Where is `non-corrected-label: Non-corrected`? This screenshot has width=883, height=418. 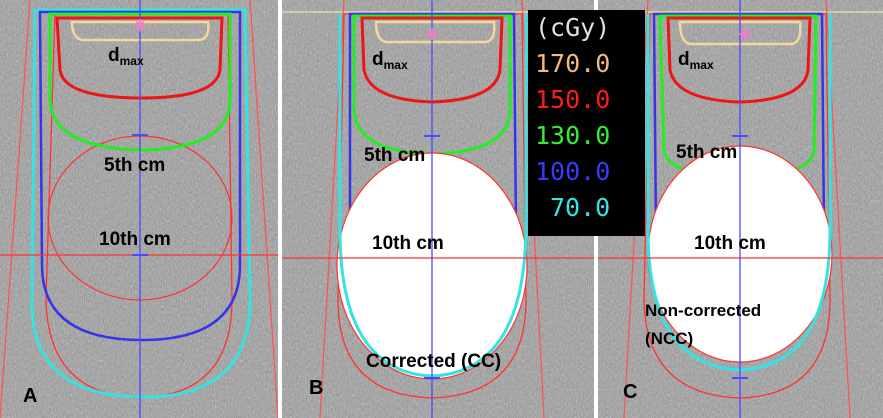 non-corrected-label: Non-corrected is located at coordinates (703, 310).